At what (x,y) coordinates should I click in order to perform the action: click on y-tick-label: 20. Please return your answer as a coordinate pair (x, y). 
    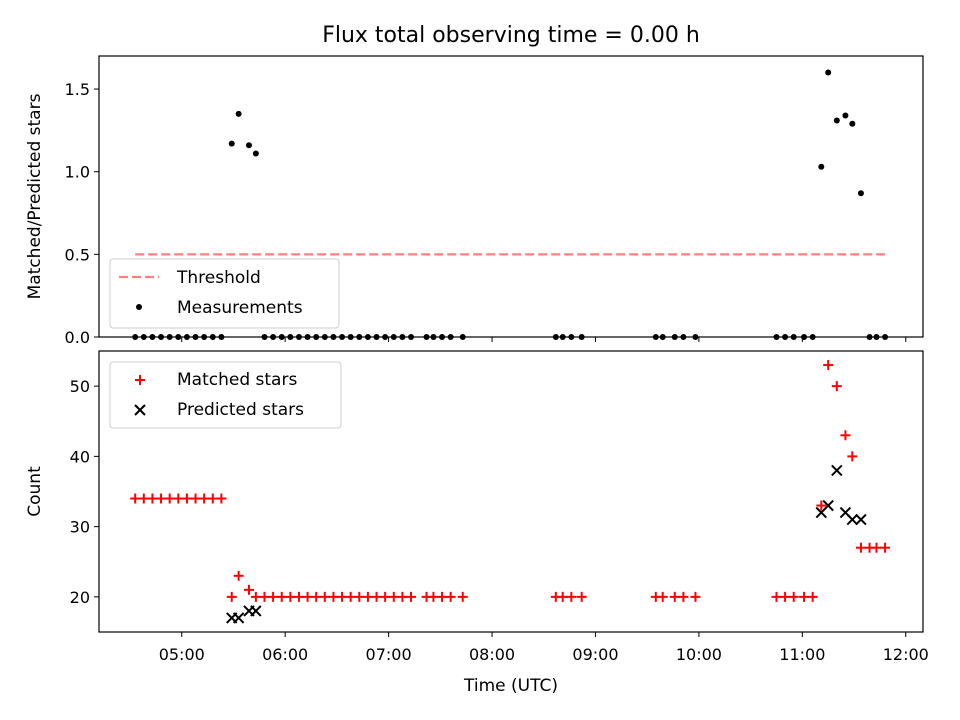
    Looking at the image, I should click on (80, 597).